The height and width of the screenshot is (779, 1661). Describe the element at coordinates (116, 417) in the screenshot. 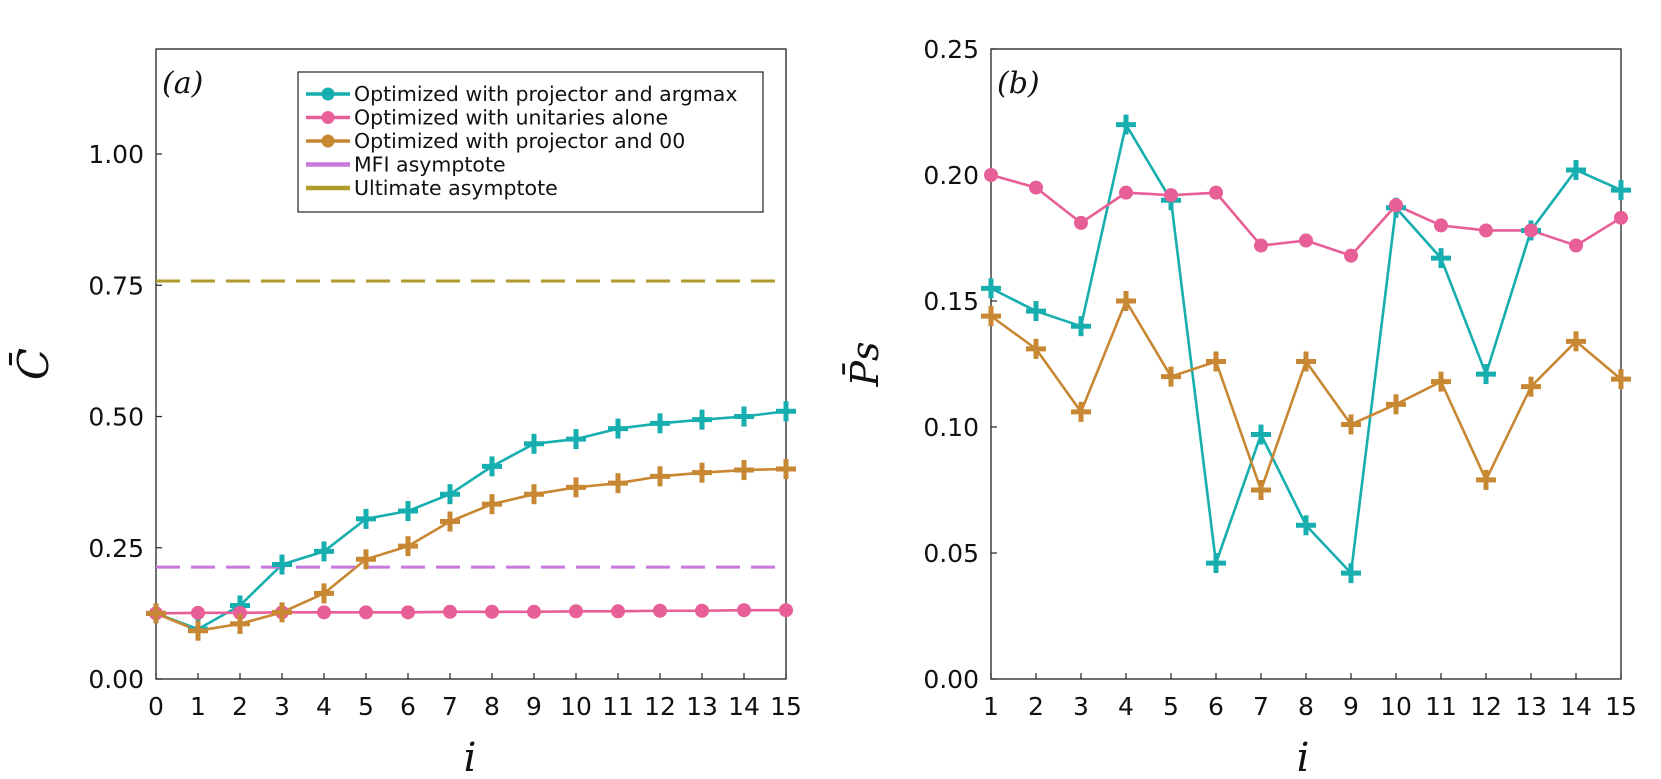

I see `y-tick-label: 0.50` at that location.